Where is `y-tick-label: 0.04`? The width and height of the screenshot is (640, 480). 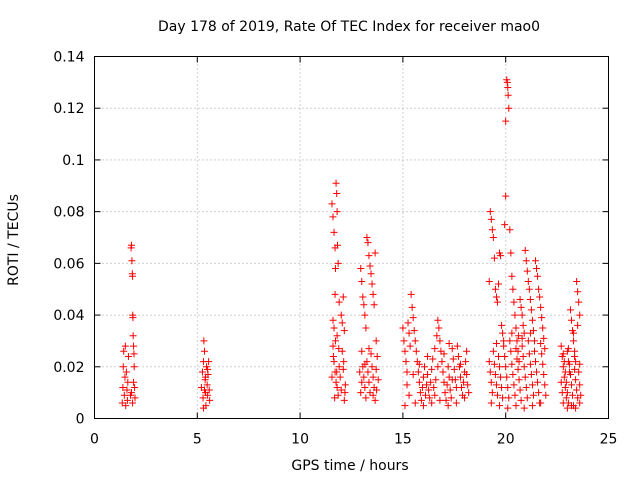 y-tick-label: 0.04 is located at coordinates (68, 316).